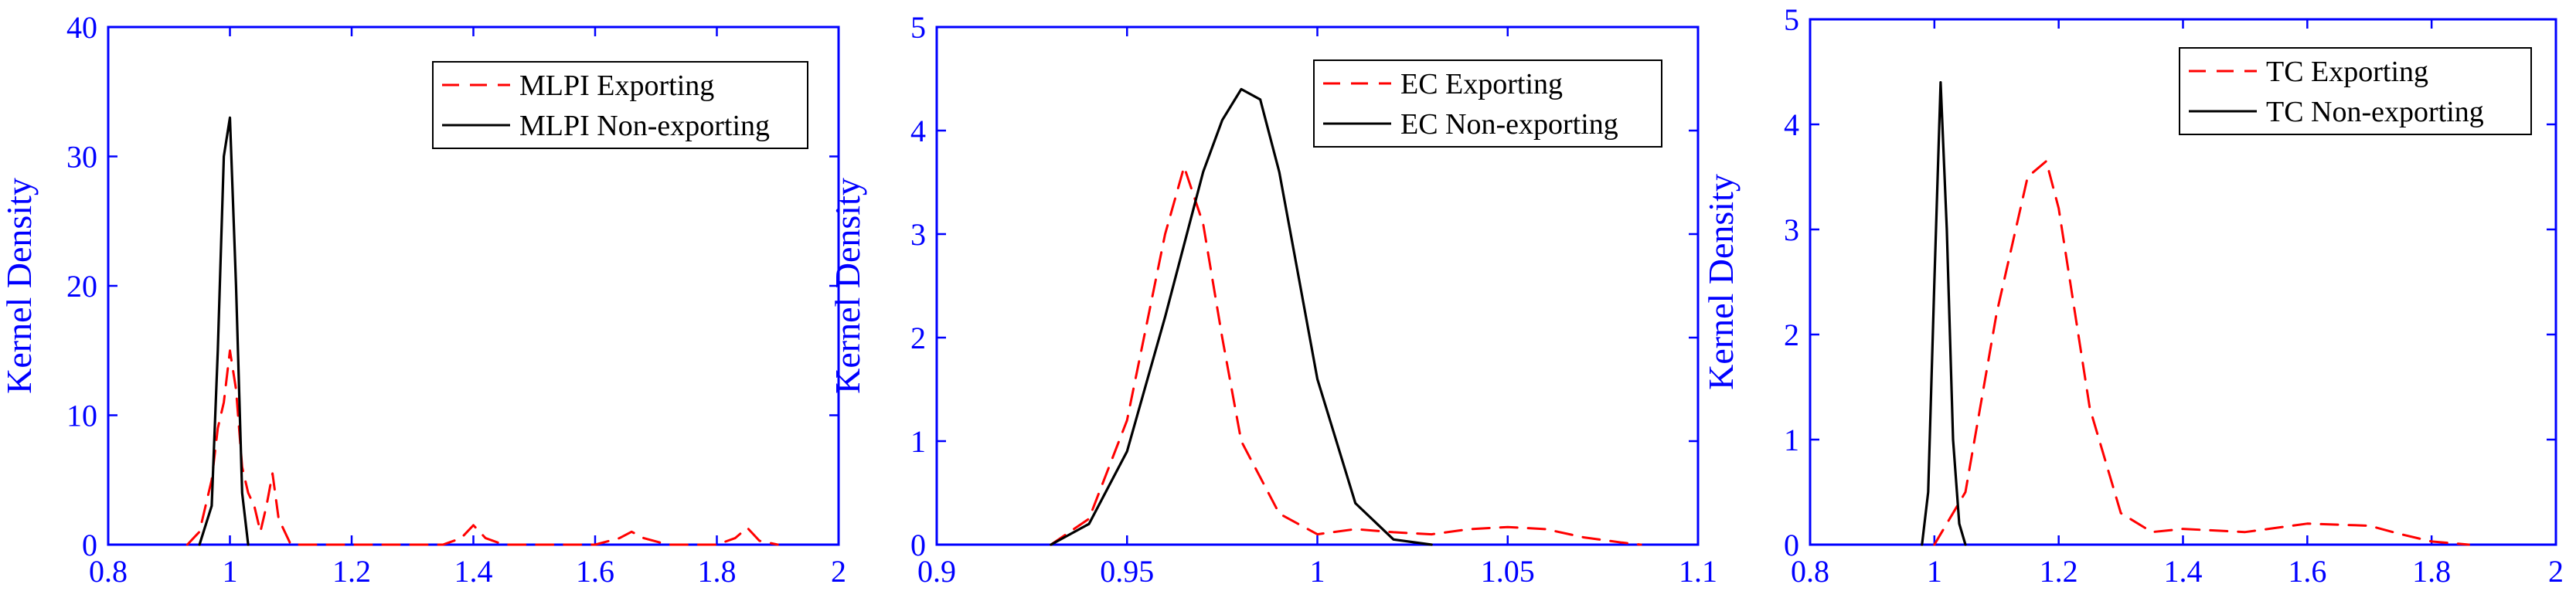 The height and width of the screenshot is (608, 2576). What do you see at coordinates (1508, 571) in the screenshot?
I see `x-tick-label: 1.05` at bounding box center [1508, 571].